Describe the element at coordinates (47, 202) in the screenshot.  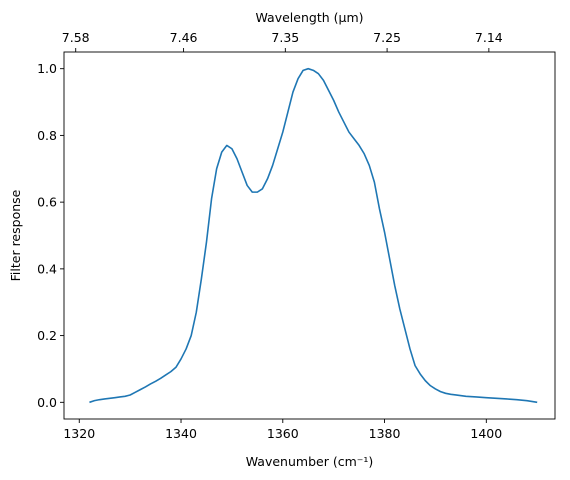
I see `y-tick-label: 0.6` at that location.